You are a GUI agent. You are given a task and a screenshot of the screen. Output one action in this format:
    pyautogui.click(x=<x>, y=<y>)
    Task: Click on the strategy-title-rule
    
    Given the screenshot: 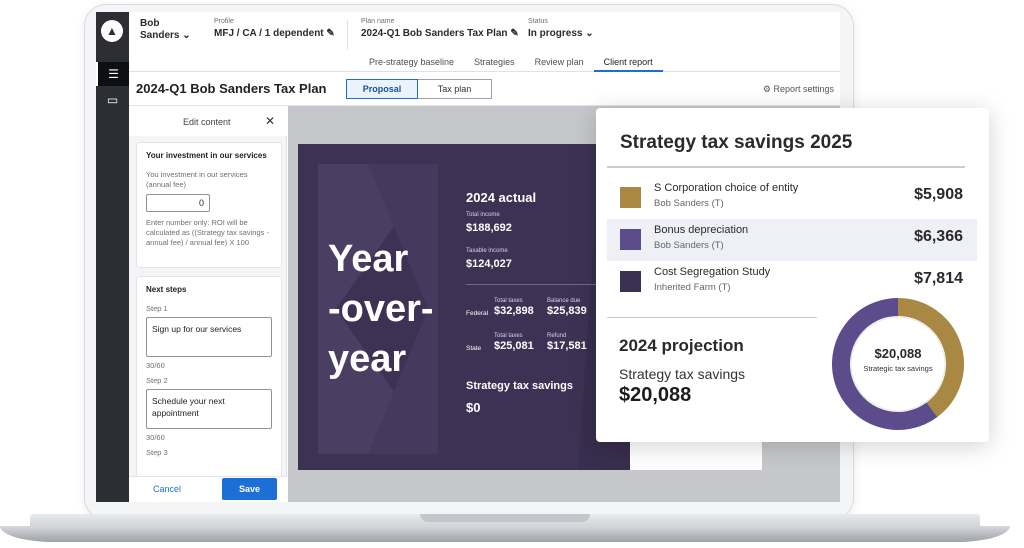 What is the action you would take?
    pyautogui.click(x=786, y=167)
    